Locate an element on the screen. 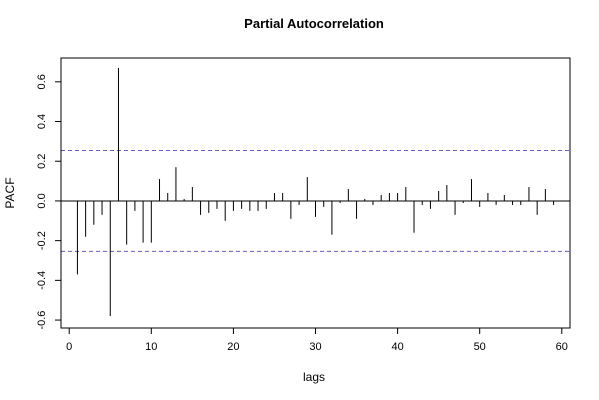  y-tick-label: -0.6 is located at coordinates (42, 320).